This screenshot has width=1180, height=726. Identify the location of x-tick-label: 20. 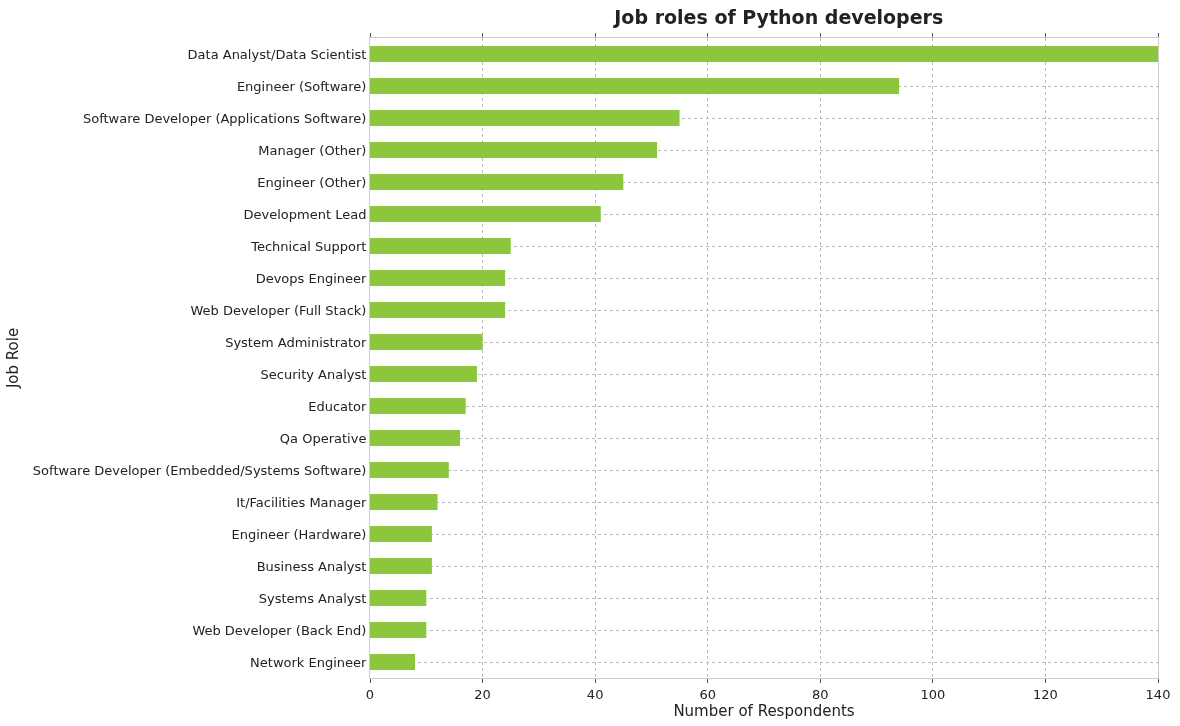
(482, 694).